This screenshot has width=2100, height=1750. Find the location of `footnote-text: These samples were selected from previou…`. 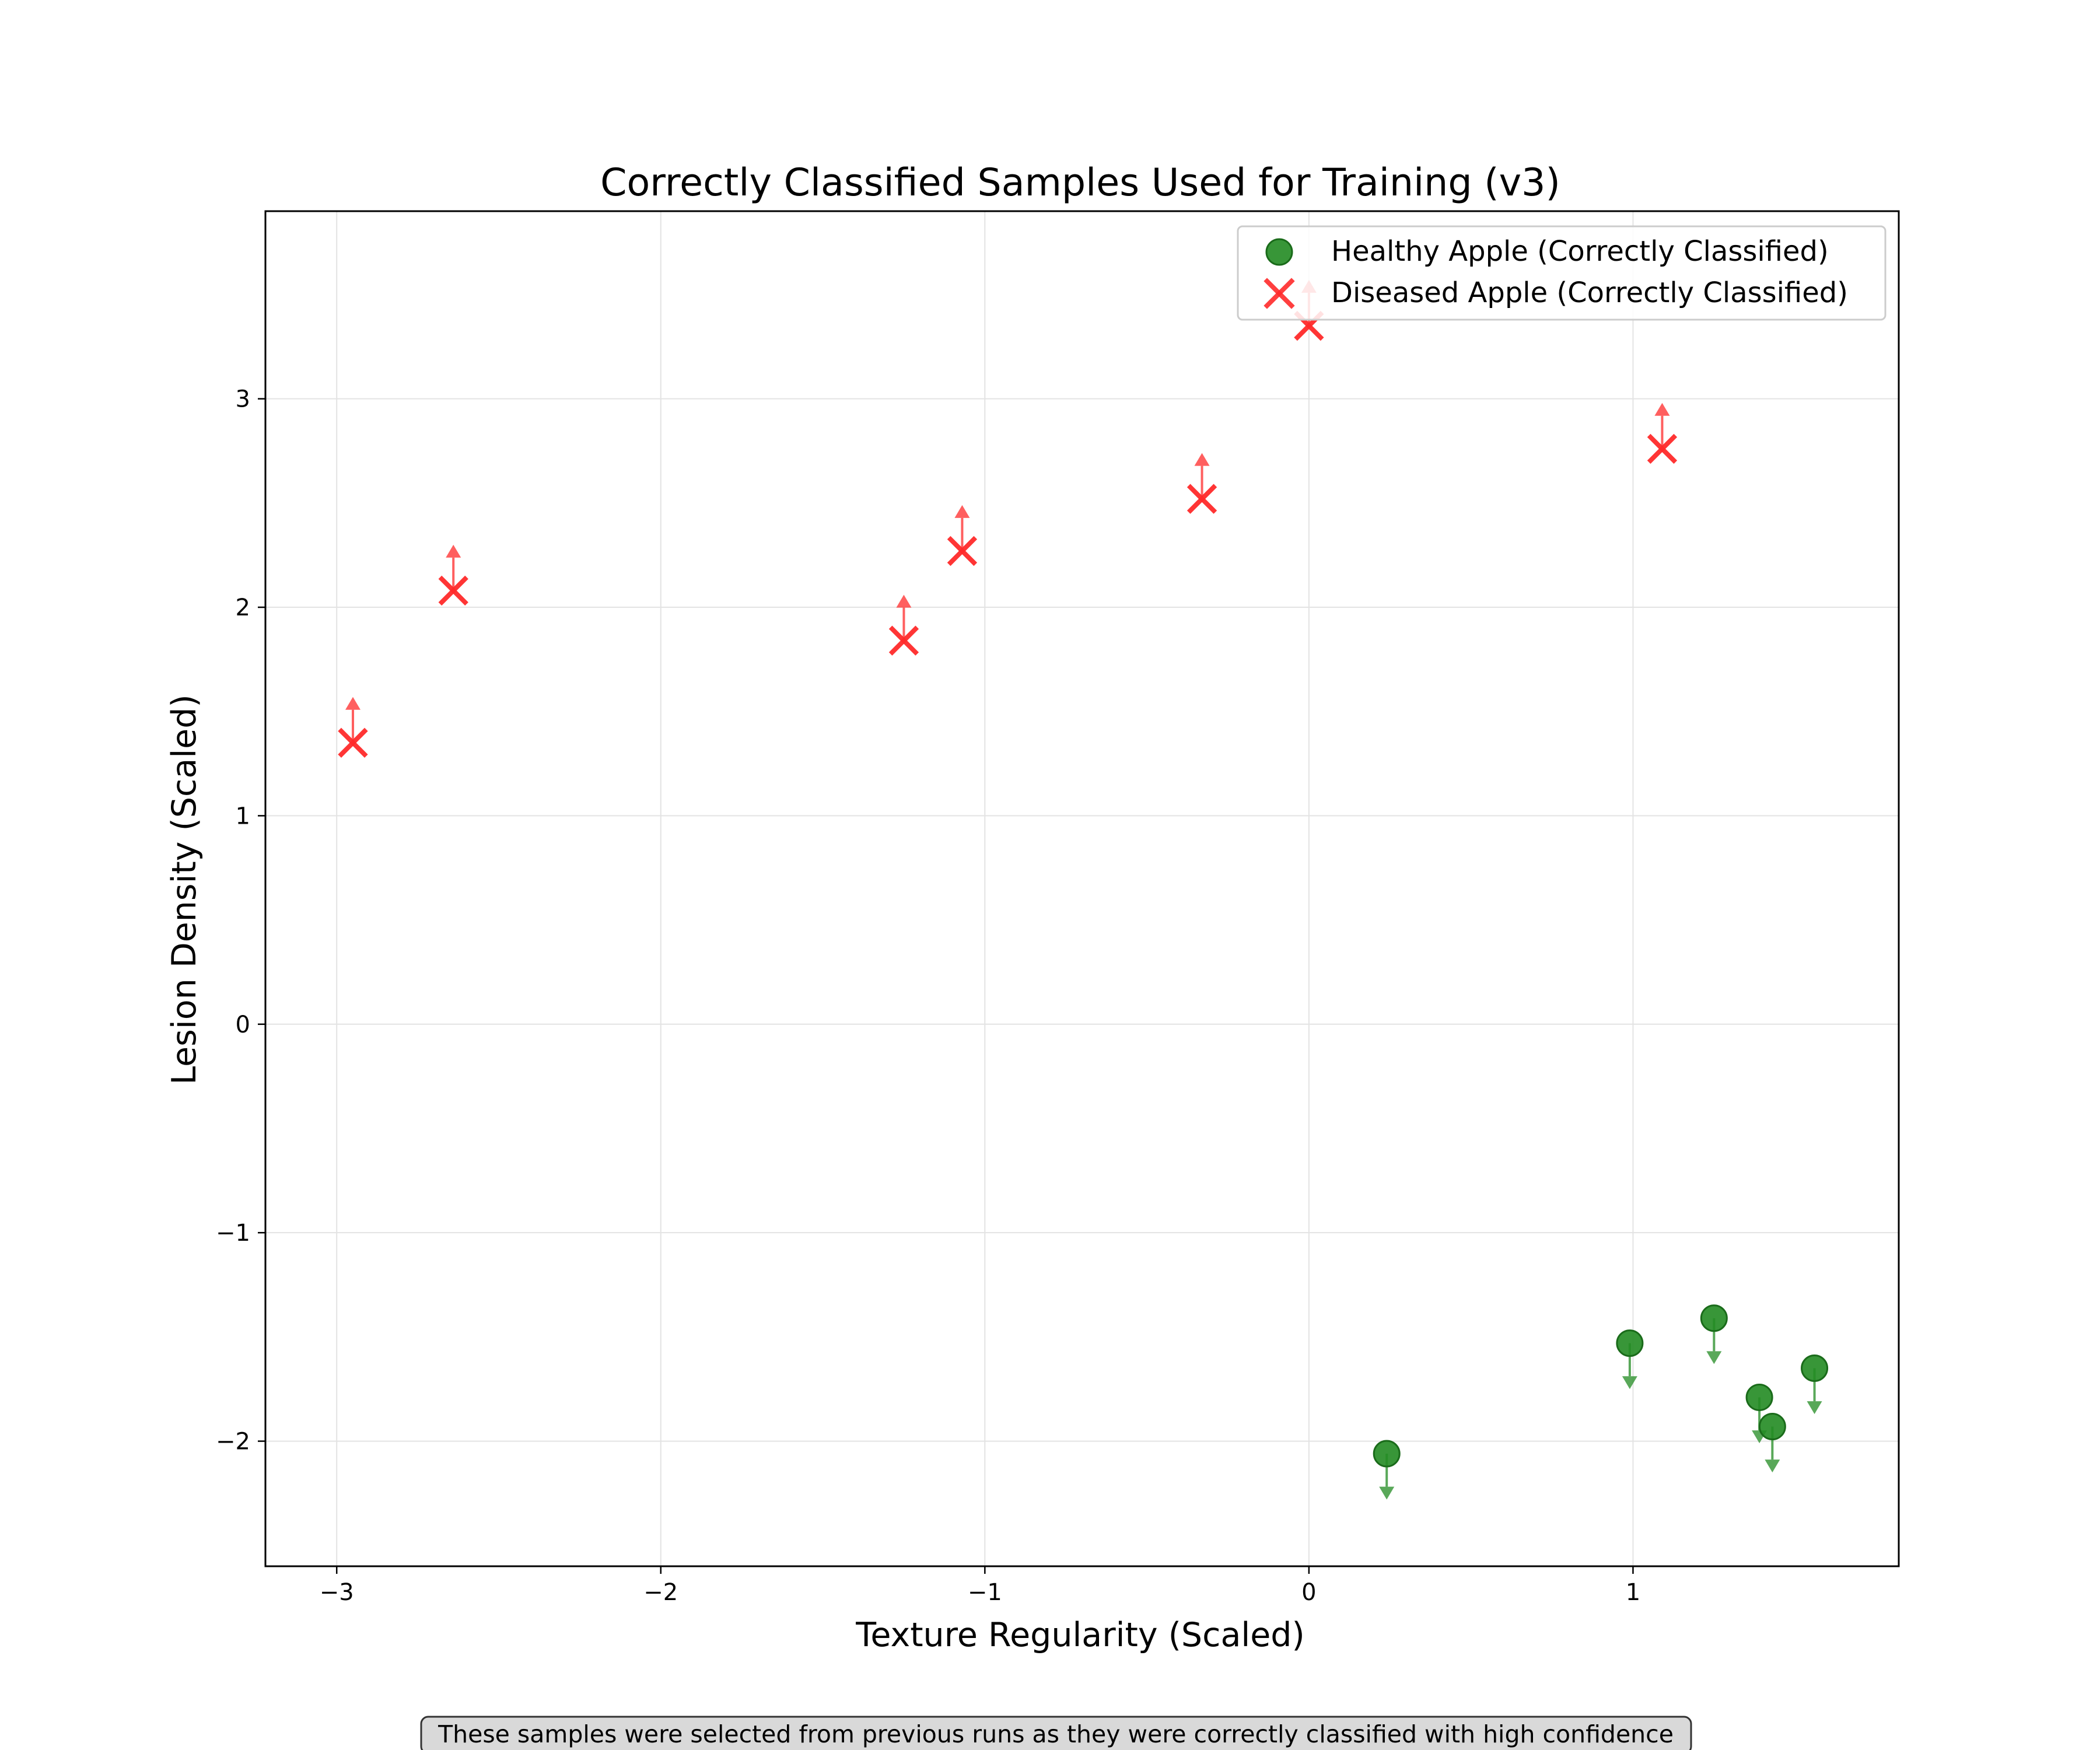

footnote-text: These samples were selected from previou… is located at coordinates (1056, 1734).